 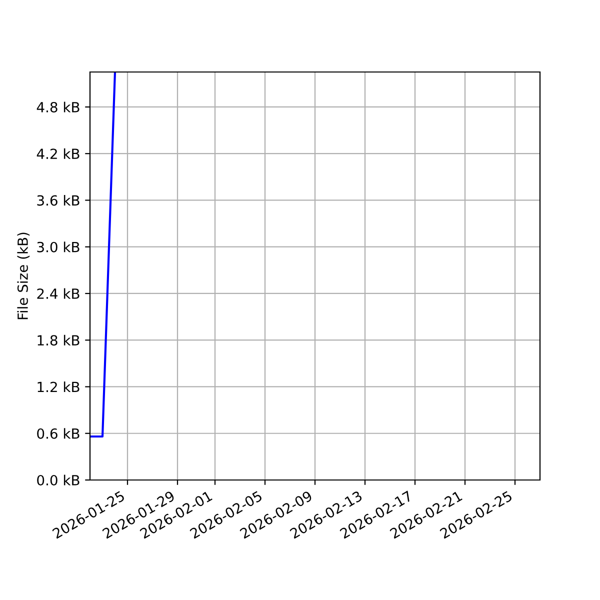 I want to click on y-tick-label: 3.6 kB, so click(x=58, y=200).